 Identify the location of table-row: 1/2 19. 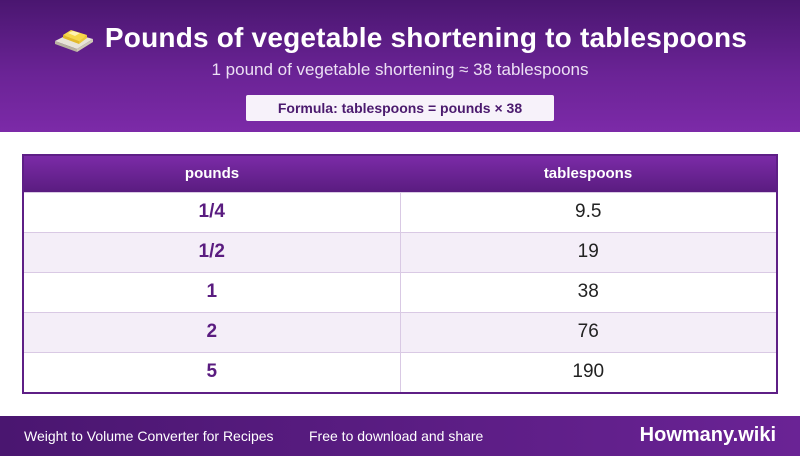
(400, 251).